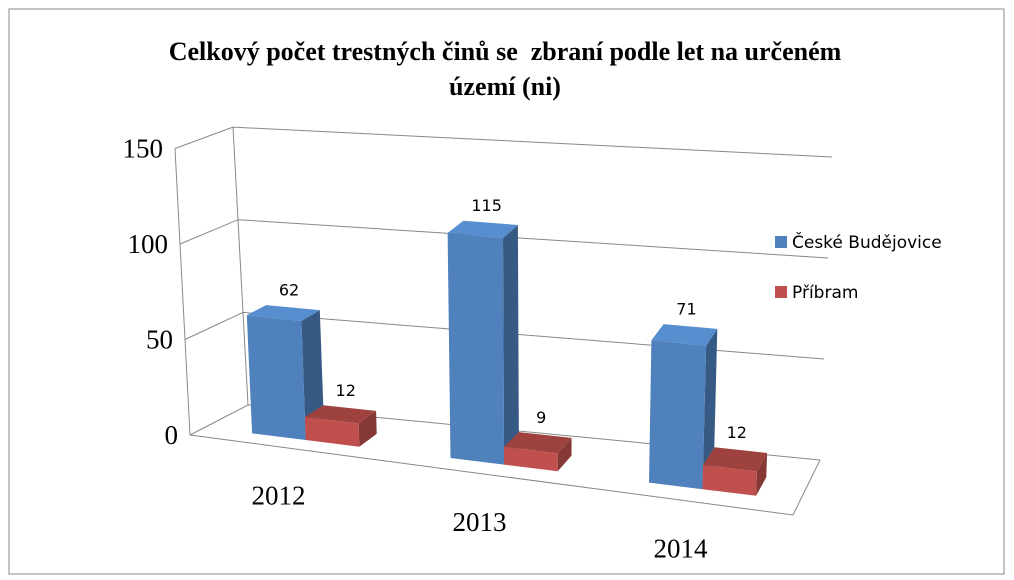 This screenshot has width=1014, height=580. What do you see at coordinates (172, 435) in the screenshot?
I see `y-tick-label: 0` at bounding box center [172, 435].